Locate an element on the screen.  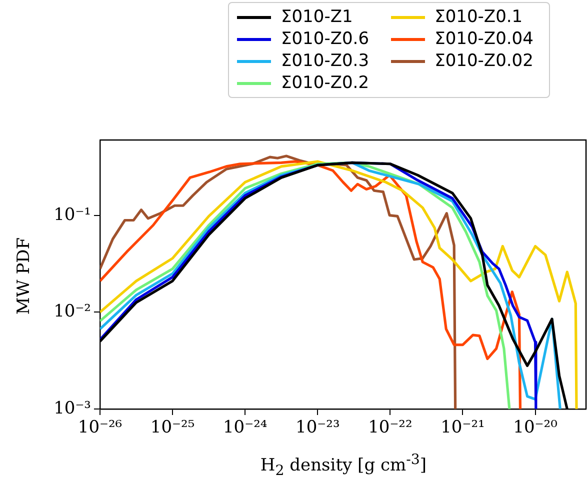
x-tick-label: 10⁻²³ is located at coordinates (318, 428).